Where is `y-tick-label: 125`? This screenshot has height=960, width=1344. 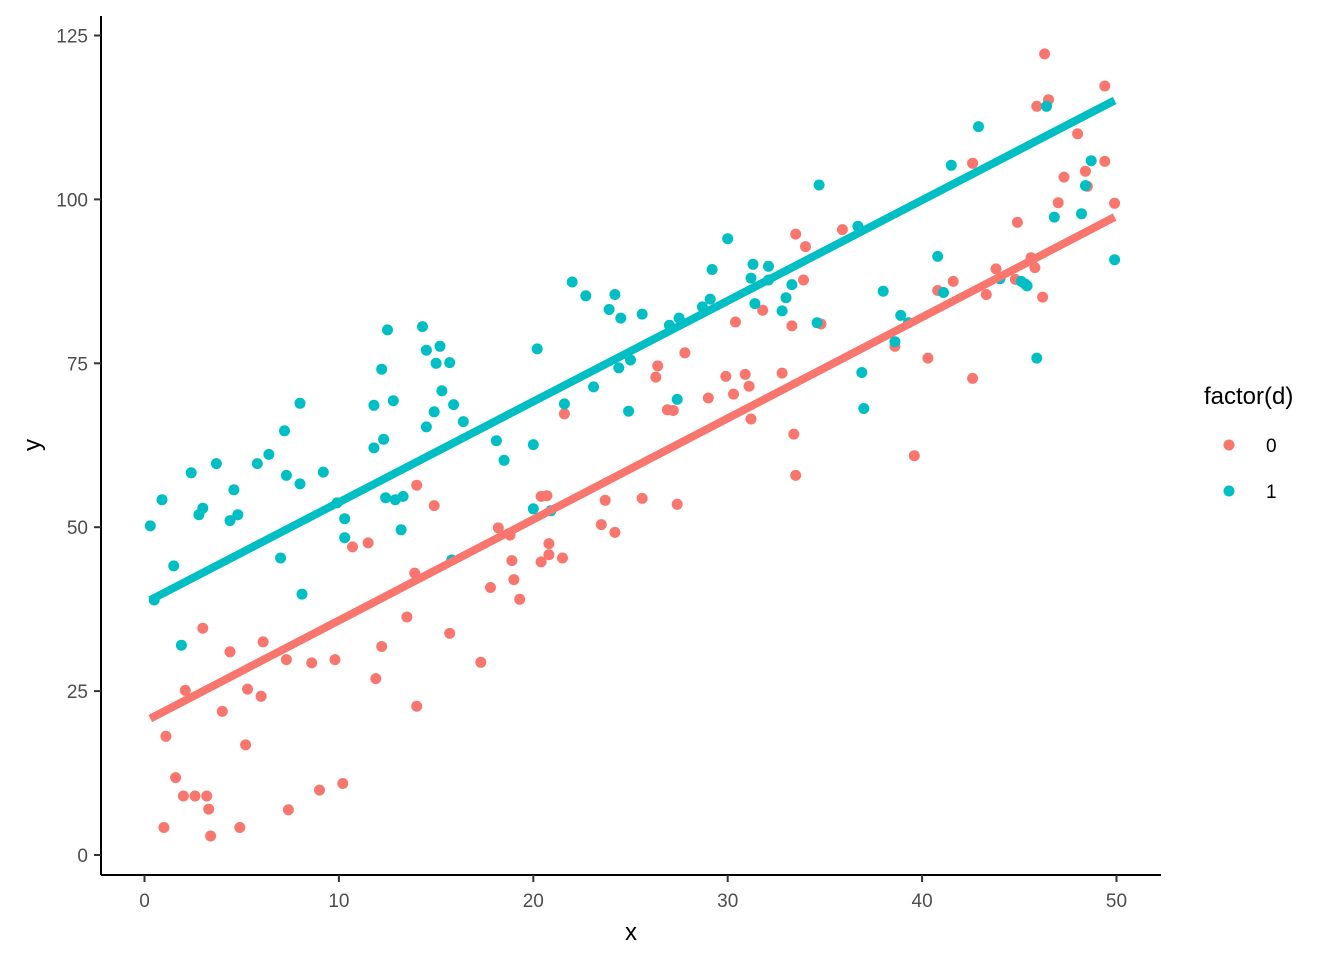 y-tick-label: 125 is located at coordinates (72, 37).